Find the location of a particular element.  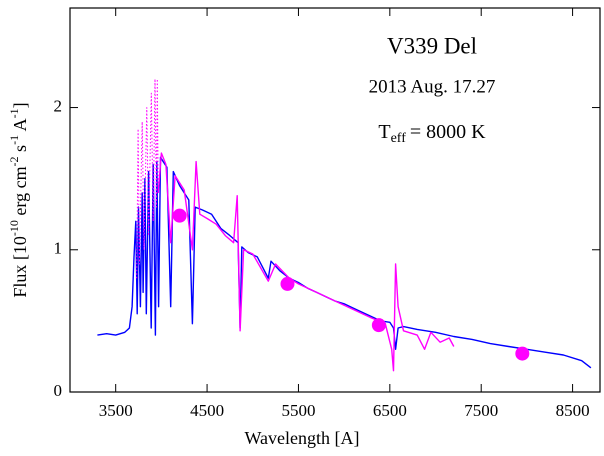

y-axis-label: Flux [10-10 erg cm-2 s-1 A-1] is located at coordinates (18, 199).